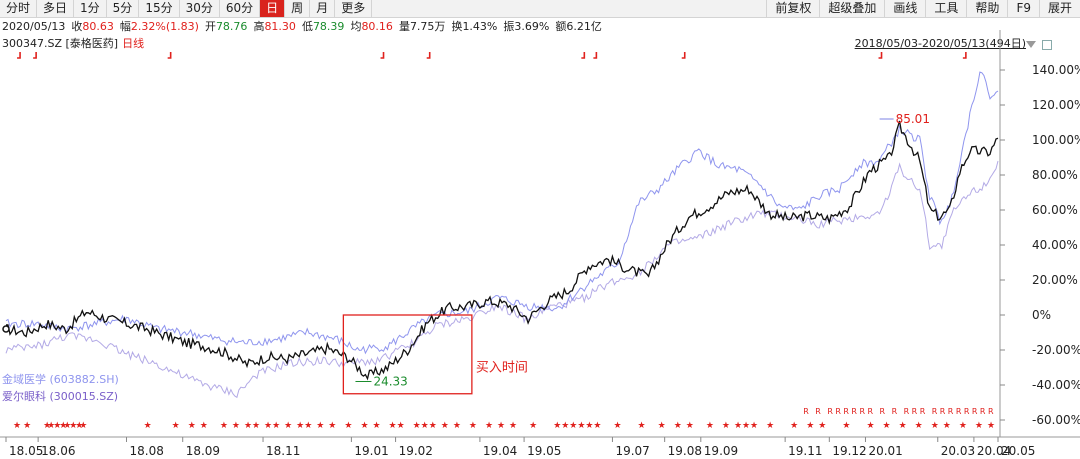 Image resolution: width=1080 pixels, height=459 pixels. Describe the element at coordinates (904, 8) in the screenshot. I see `toolbar-button-2: 画线` at that location.